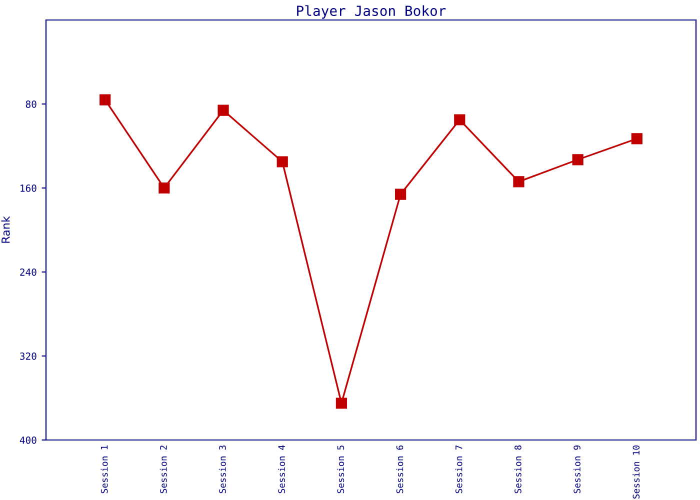 This screenshot has height=500, width=700. I want to click on y-tick-label: 80, so click(31, 104).